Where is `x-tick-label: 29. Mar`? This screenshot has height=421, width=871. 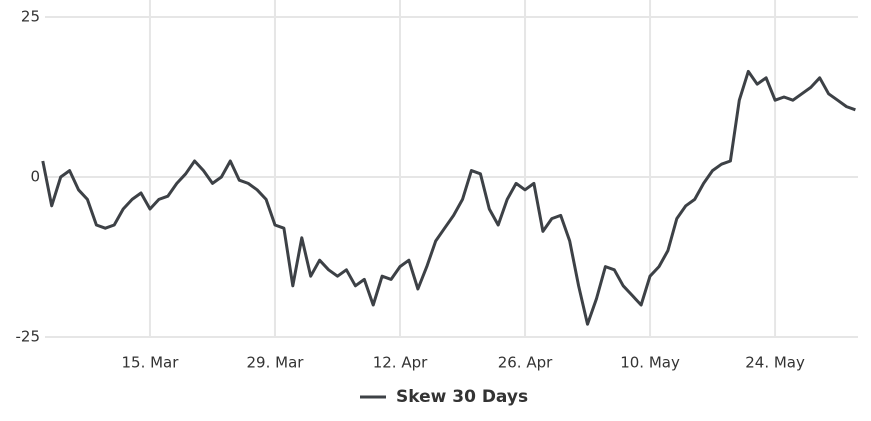 x-tick-label: 29. Mar is located at coordinates (276, 363).